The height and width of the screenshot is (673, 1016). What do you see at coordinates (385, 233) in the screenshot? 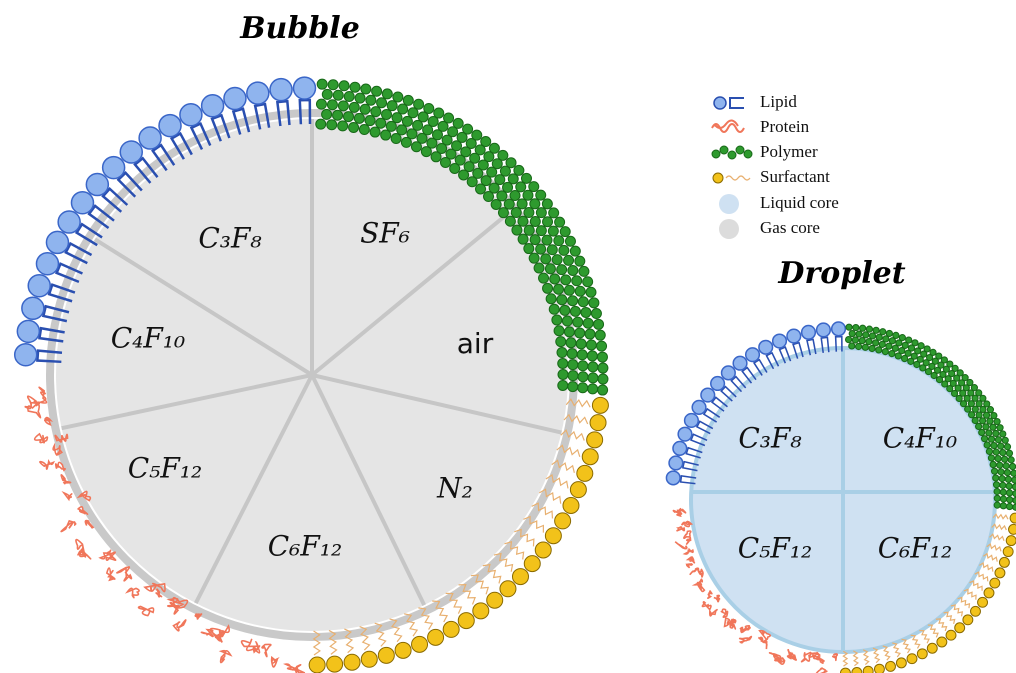
I see `sector-label: SF₆` at bounding box center [385, 233].